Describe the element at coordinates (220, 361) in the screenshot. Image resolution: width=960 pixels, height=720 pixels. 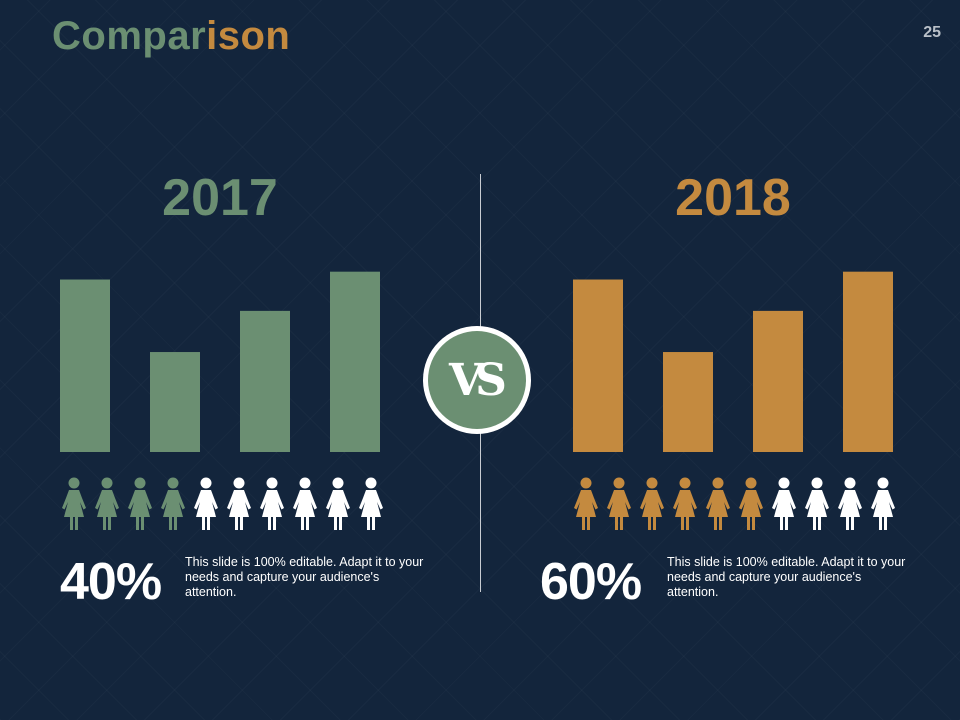
I see `bar-chart-2017` at that location.